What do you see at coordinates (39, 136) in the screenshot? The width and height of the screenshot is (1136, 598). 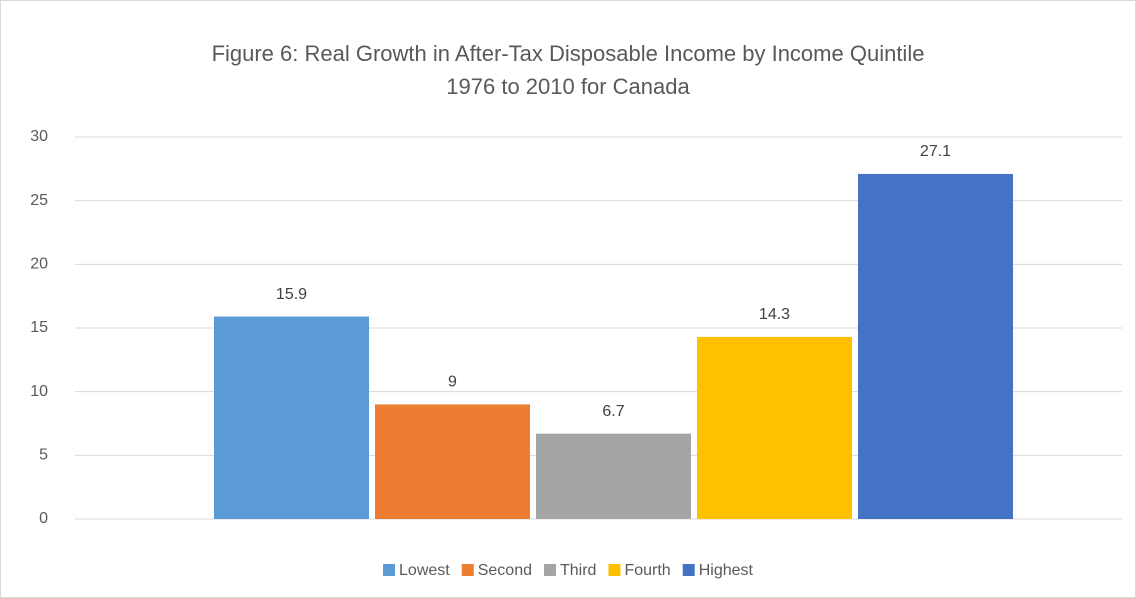 I see `y-tick-label: 30` at bounding box center [39, 136].